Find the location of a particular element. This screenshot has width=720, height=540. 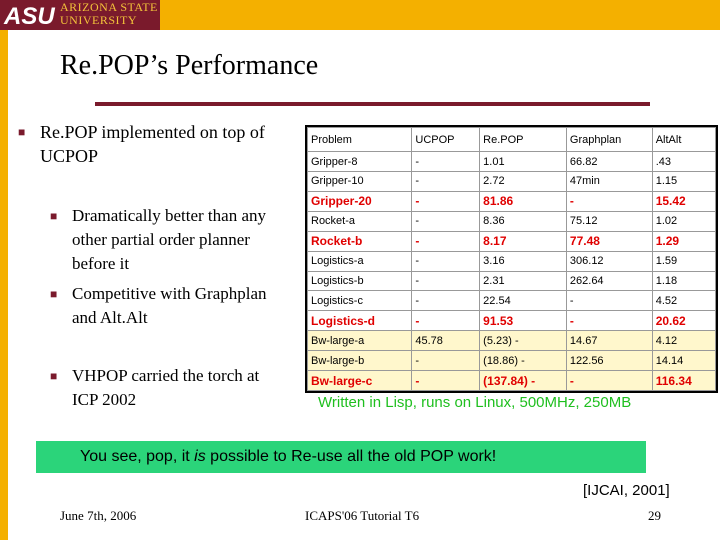

university-logo: ASU ARIZONA STATE UNIVERSITY is located at coordinates (80, 15).